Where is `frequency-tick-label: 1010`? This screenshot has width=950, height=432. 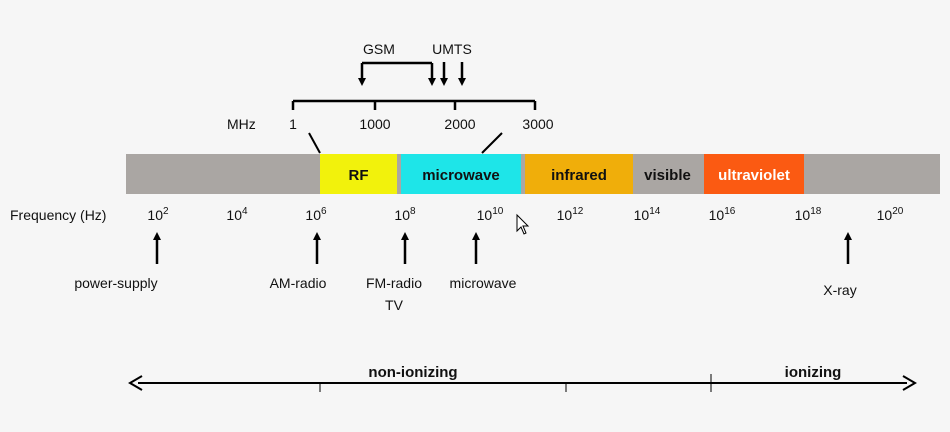 frequency-tick-label: 1010 is located at coordinates (490, 214).